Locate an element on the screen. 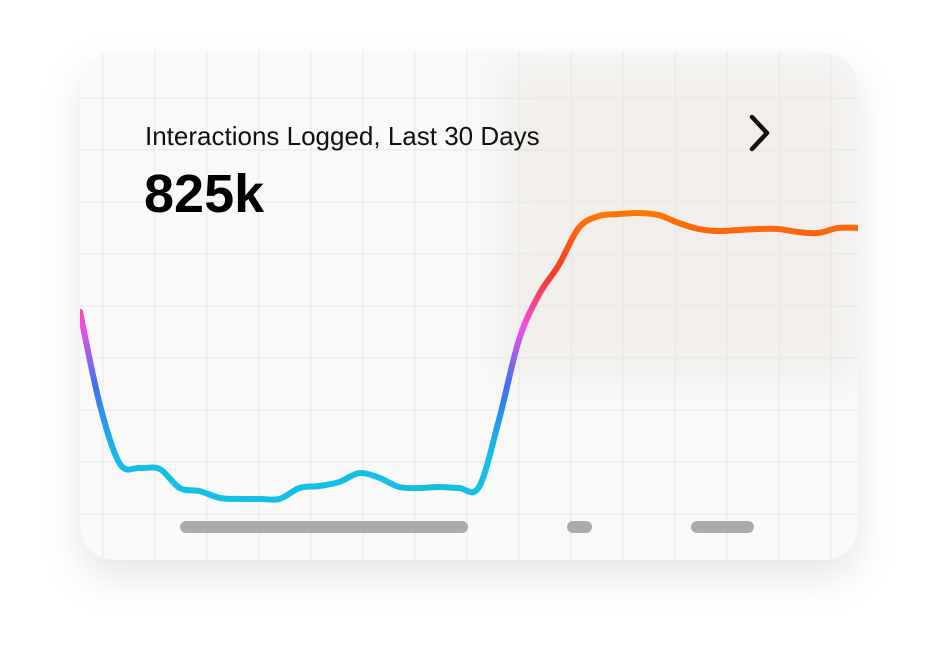 The width and height of the screenshot is (938, 672). chevron-button is located at coordinates (759, 133).